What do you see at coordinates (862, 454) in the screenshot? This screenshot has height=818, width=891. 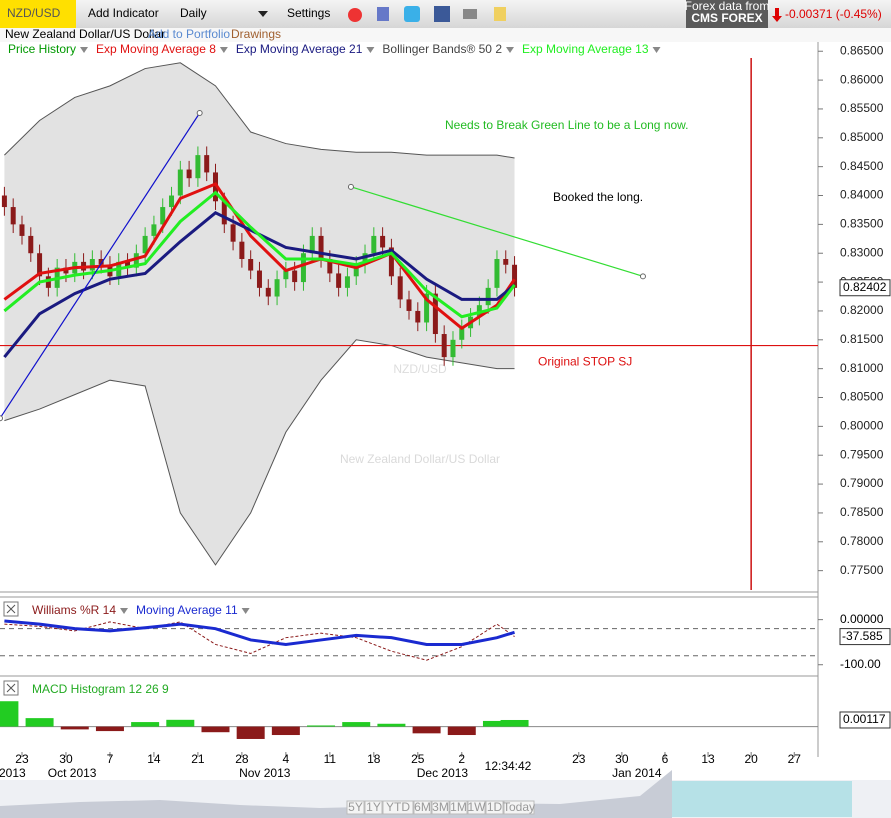 I see `y-tick-label: 0.79500` at bounding box center [862, 454].